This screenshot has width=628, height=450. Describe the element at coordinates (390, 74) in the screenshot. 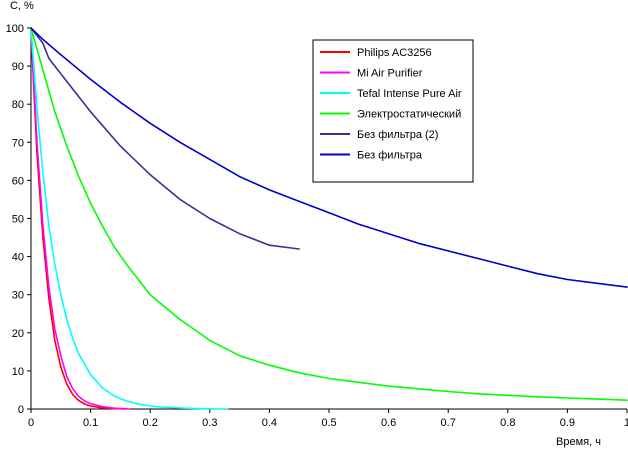

I see `legend-label: Mi Air Purifier` at that location.